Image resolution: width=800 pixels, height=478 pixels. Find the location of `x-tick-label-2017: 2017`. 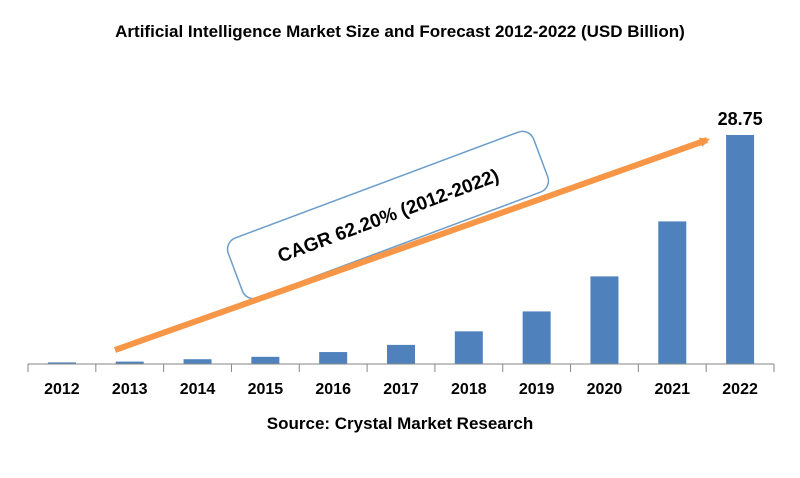

x-tick-label-2017: 2017 is located at coordinates (401, 389).